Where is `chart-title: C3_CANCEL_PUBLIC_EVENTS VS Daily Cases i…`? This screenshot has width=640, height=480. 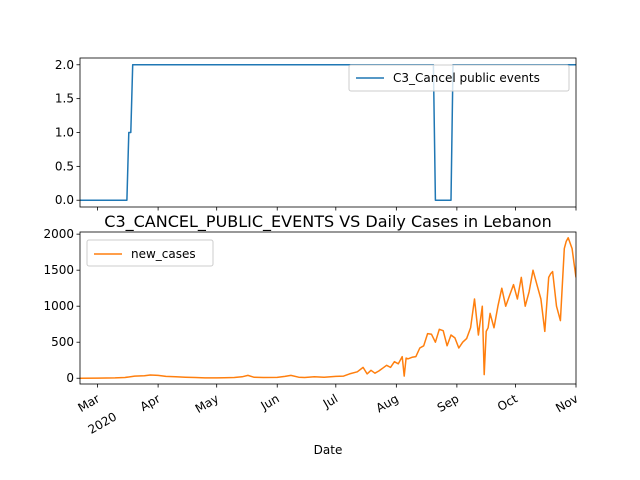 chart-title: C3_CANCEL_PUBLIC_EVENTS VS Daily Cases i… is located at coordinates (327, 222).